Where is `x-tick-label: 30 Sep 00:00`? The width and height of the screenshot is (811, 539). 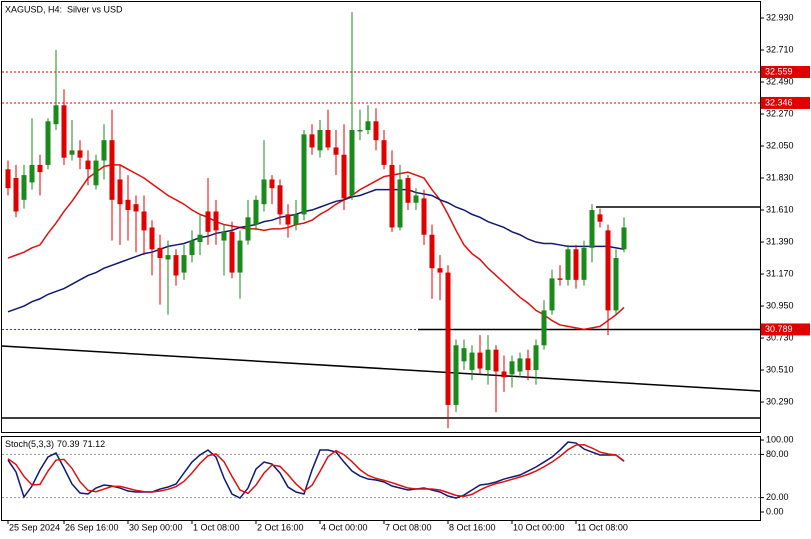 x-tick-label: 30 Sep 00:00 is located at coordinates (156, 527).